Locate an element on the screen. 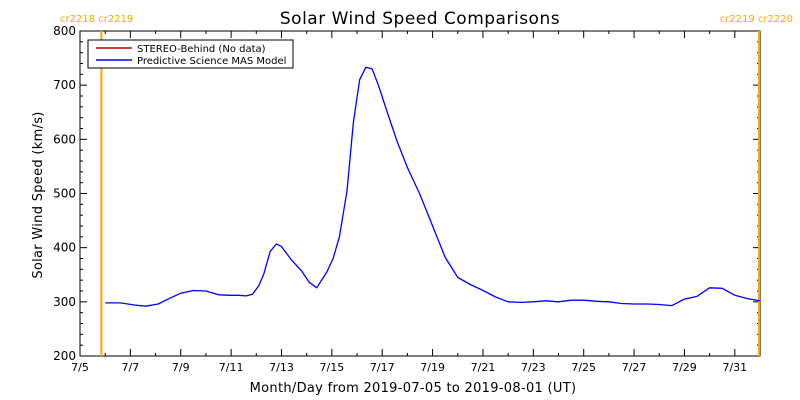 This screenshot has height=400, width=800. chart-title: Solar Wind Speed Comparisons is located at coordinates (420, 19).